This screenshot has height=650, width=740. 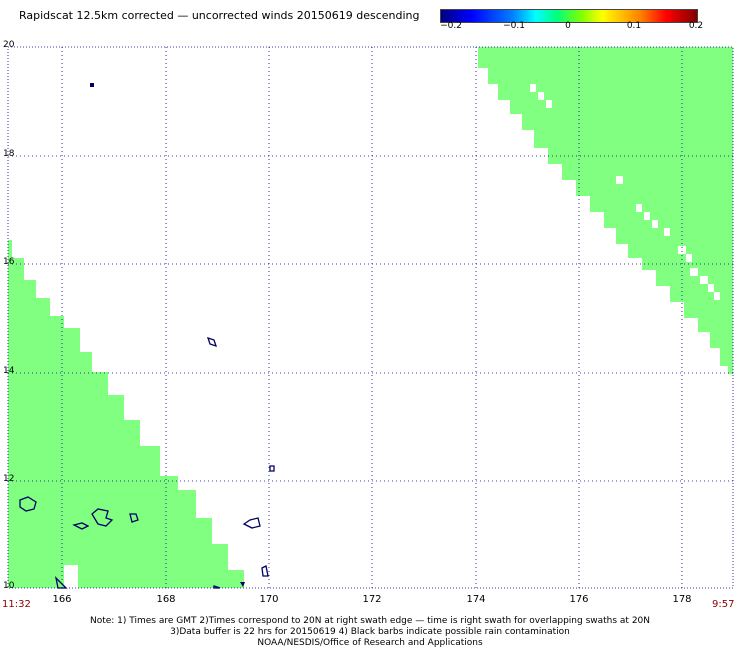 What do you see at coordinates (696, 26) in the screenshot?
I see `colorbar-label: 0.2` at bounding box center [696, 26].